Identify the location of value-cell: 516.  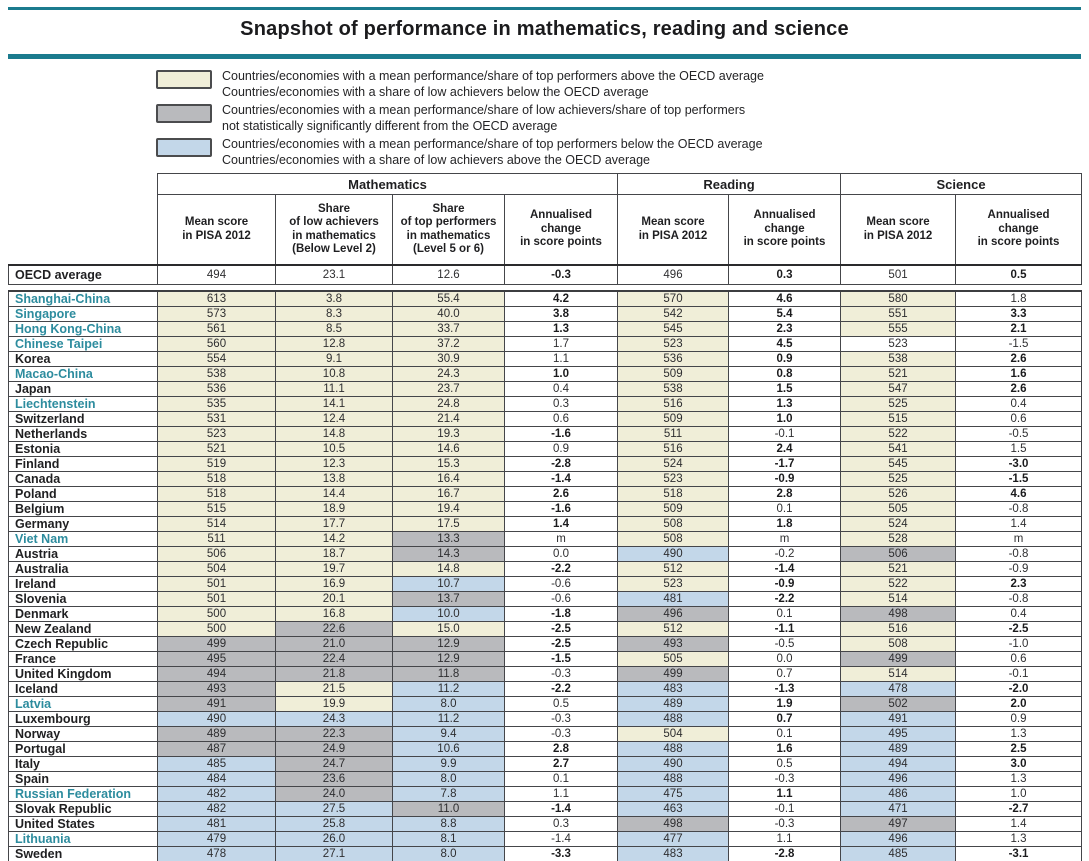
(673, 403).